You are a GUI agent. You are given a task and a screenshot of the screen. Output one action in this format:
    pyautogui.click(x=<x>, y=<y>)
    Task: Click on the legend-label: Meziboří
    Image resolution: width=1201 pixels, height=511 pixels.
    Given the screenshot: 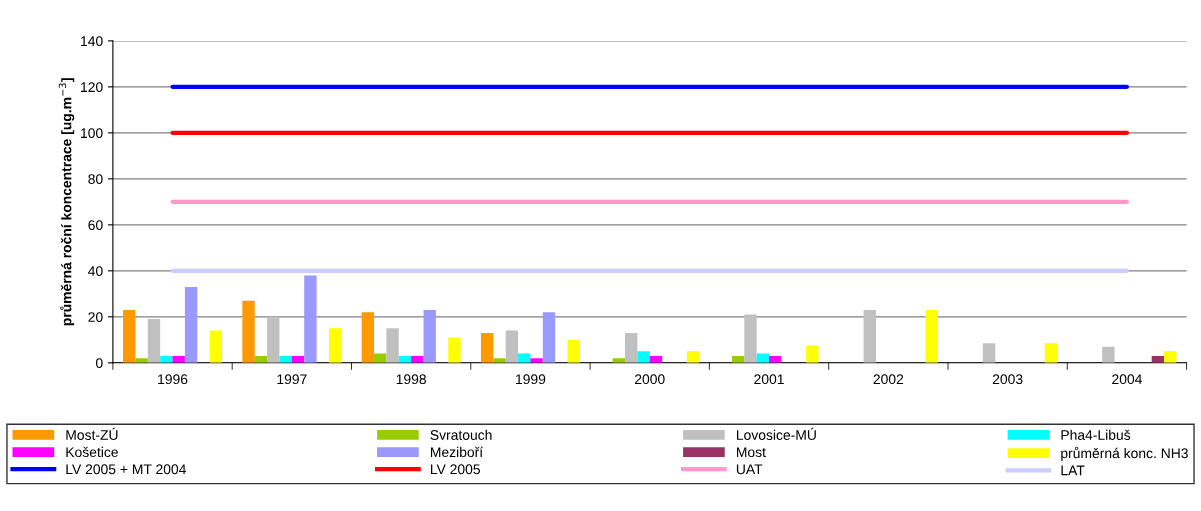 What is the action you would take?
    pyautogui.click(x=457, y=452)
    